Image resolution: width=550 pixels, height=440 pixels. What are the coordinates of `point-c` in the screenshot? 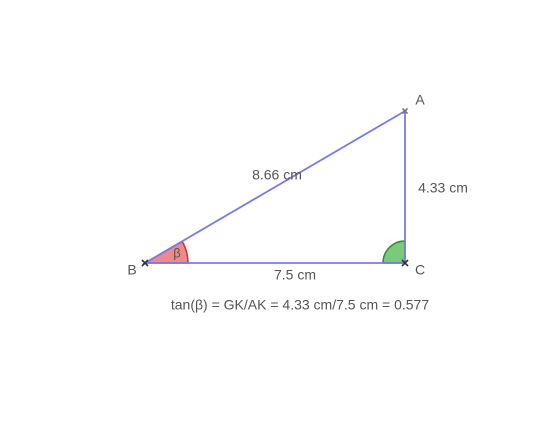 It's located at (405, 263).